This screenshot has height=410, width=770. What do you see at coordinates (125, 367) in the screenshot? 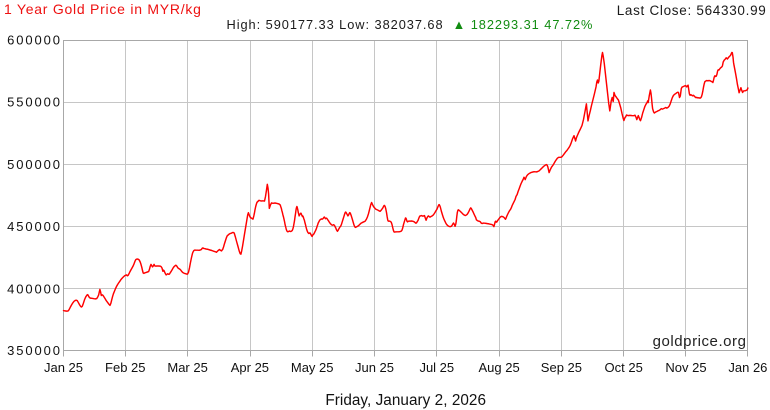
I see `svg-text: Feb 25` at bounding box center [125, 367].